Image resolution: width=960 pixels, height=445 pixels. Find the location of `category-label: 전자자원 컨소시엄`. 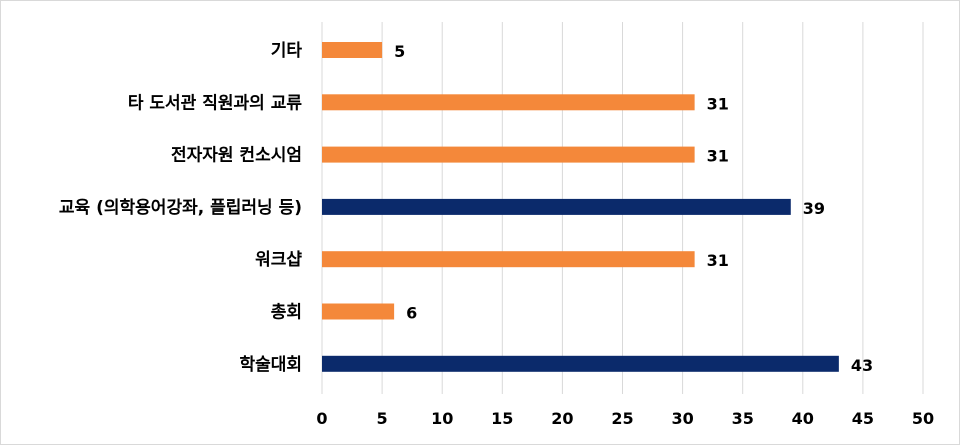

category-label: 전자자원 컨소시엄 is located at coordinates (236, 156).